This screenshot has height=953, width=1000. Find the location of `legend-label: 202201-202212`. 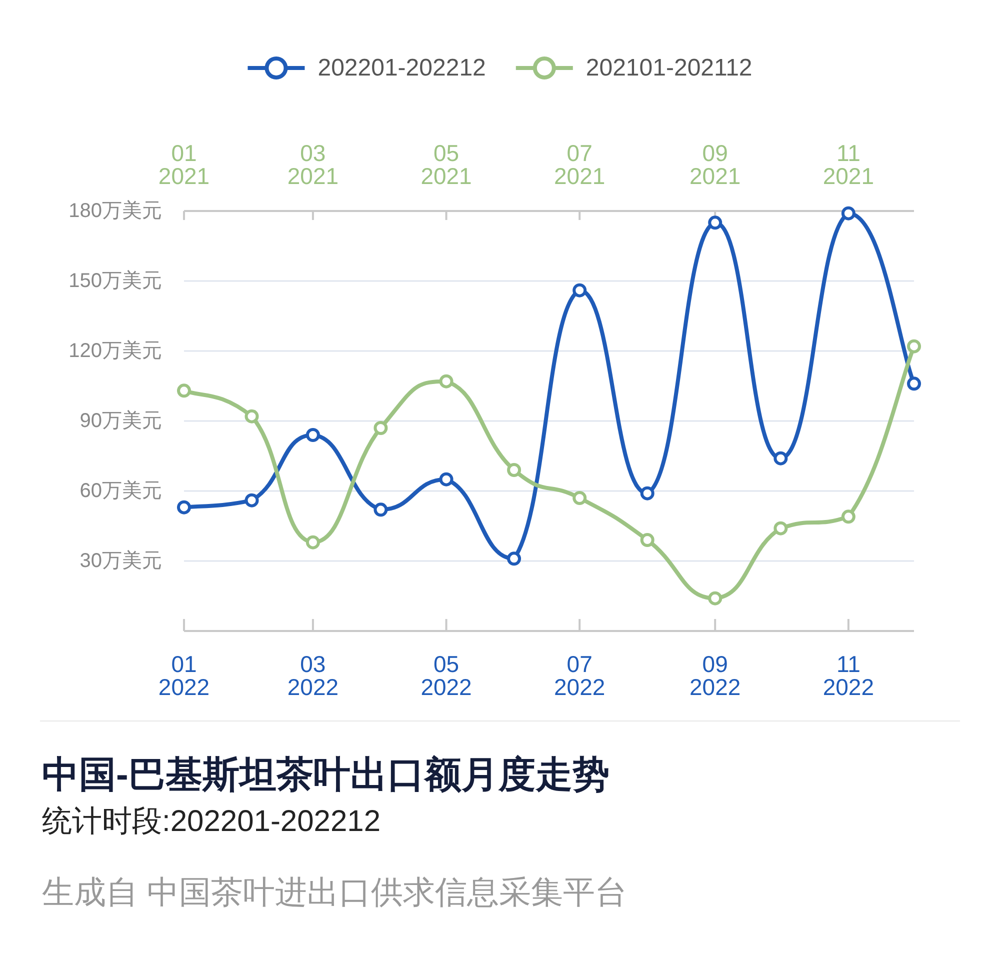

legend-label: 202201-202212 is located at coordinates (402, 68).